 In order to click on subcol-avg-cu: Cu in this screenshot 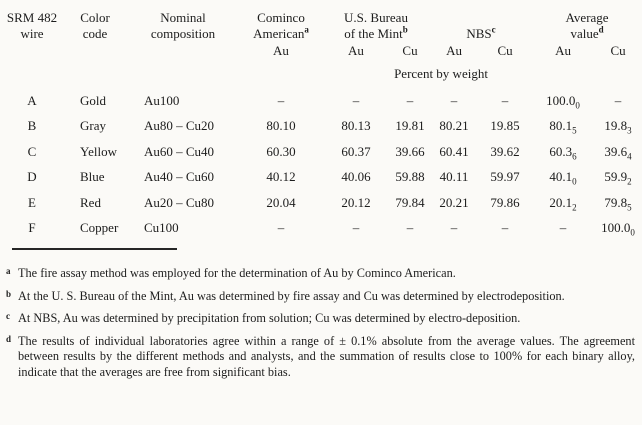, I will do `click(618, 50)`.